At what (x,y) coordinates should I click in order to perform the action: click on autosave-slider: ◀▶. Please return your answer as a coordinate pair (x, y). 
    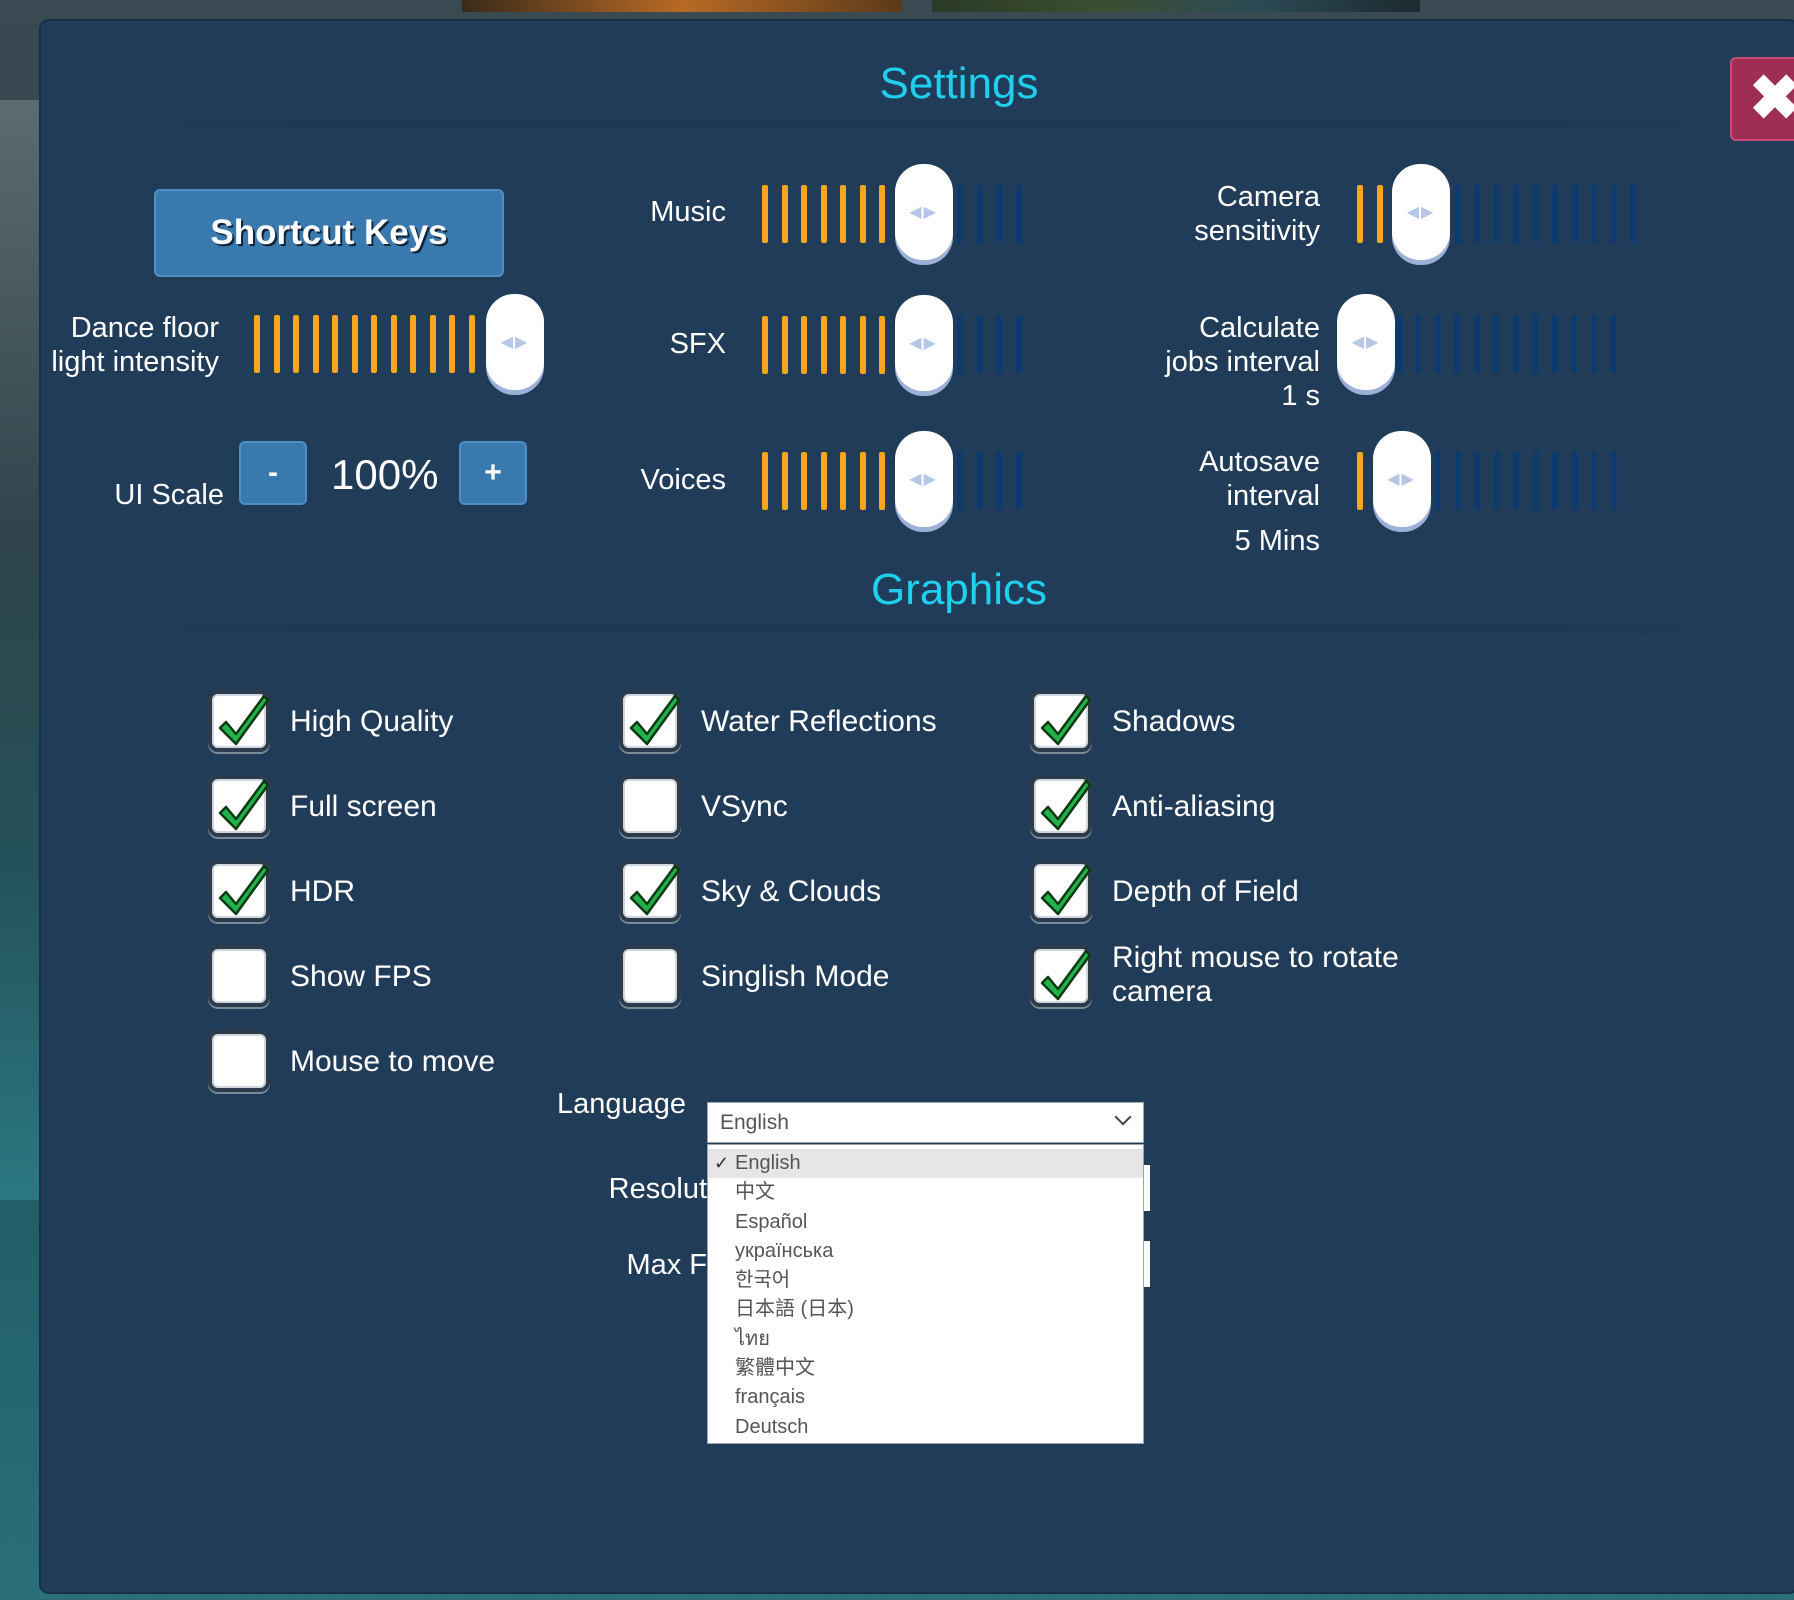
    Looking at the image, I should click on (1512, 479).